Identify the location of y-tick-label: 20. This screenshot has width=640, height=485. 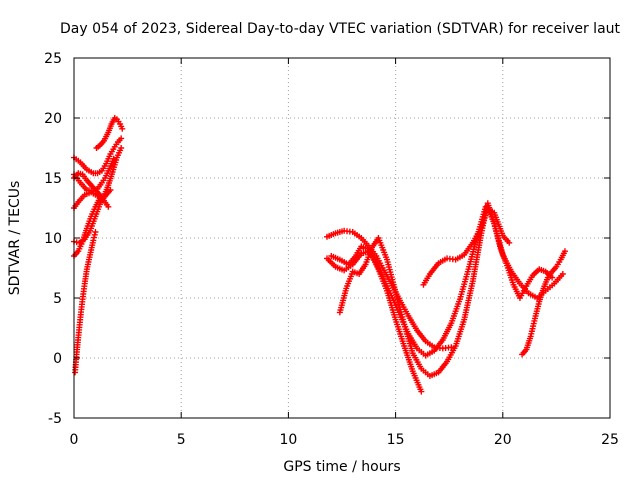
(53, 119).